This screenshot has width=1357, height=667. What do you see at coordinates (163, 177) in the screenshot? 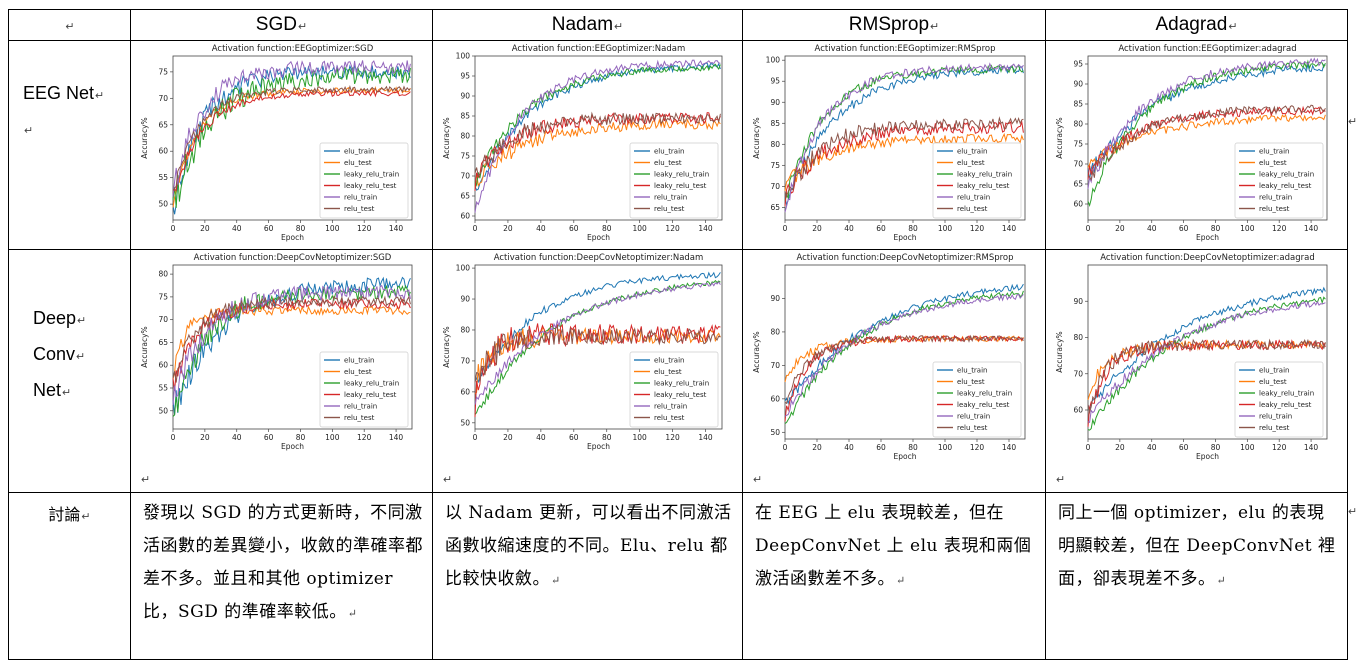
I see `y-tick-label: 55` at bounding box center [163, 177].